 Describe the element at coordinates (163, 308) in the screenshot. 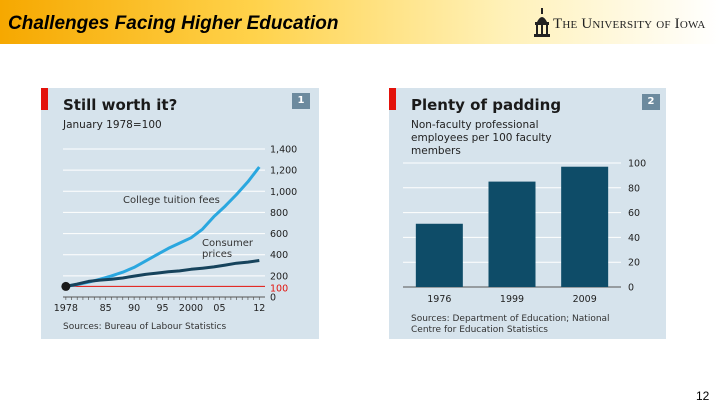

I see `x-tick-label: 95` at that location.